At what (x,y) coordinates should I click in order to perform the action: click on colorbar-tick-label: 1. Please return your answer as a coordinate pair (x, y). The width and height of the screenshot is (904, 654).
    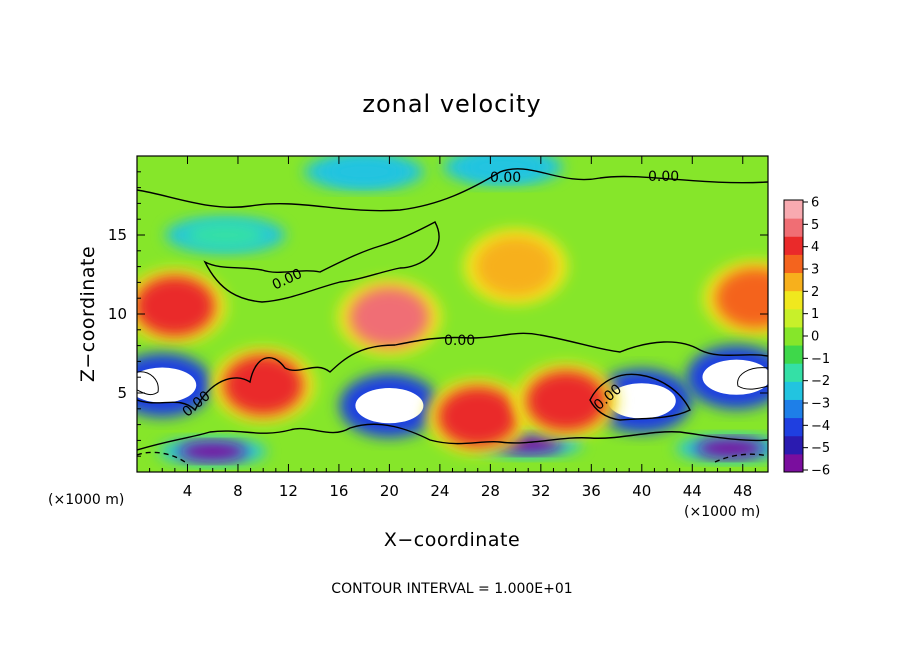
    Looking at the image, I should click on (815, 314).